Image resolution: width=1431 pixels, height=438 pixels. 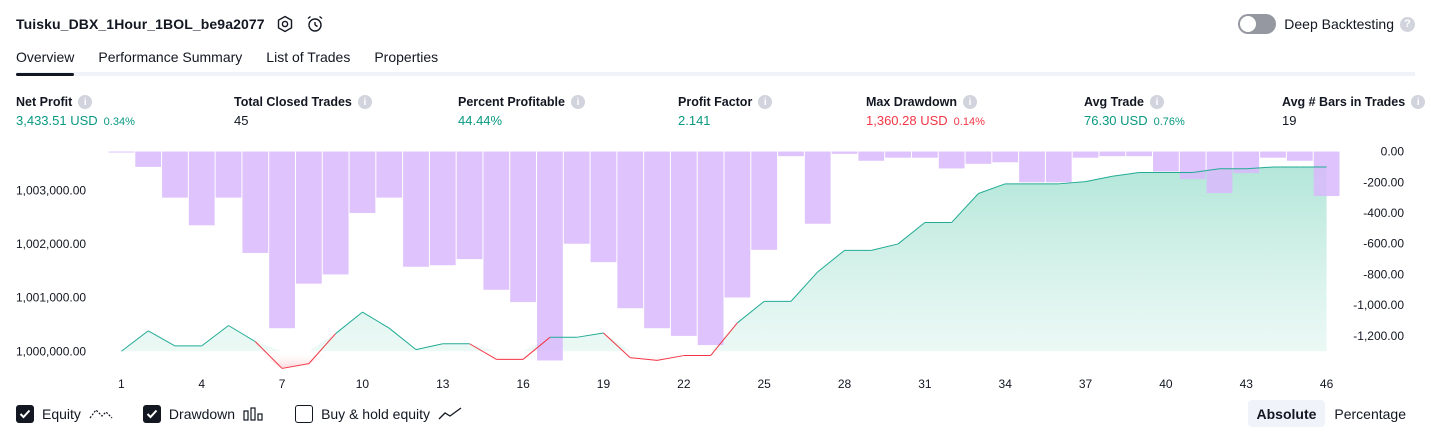 What do you see at coordinates (1114, 102) in the screenshot?
I see `metric-label: Avg Trade` at bounding box center [1114, 102].